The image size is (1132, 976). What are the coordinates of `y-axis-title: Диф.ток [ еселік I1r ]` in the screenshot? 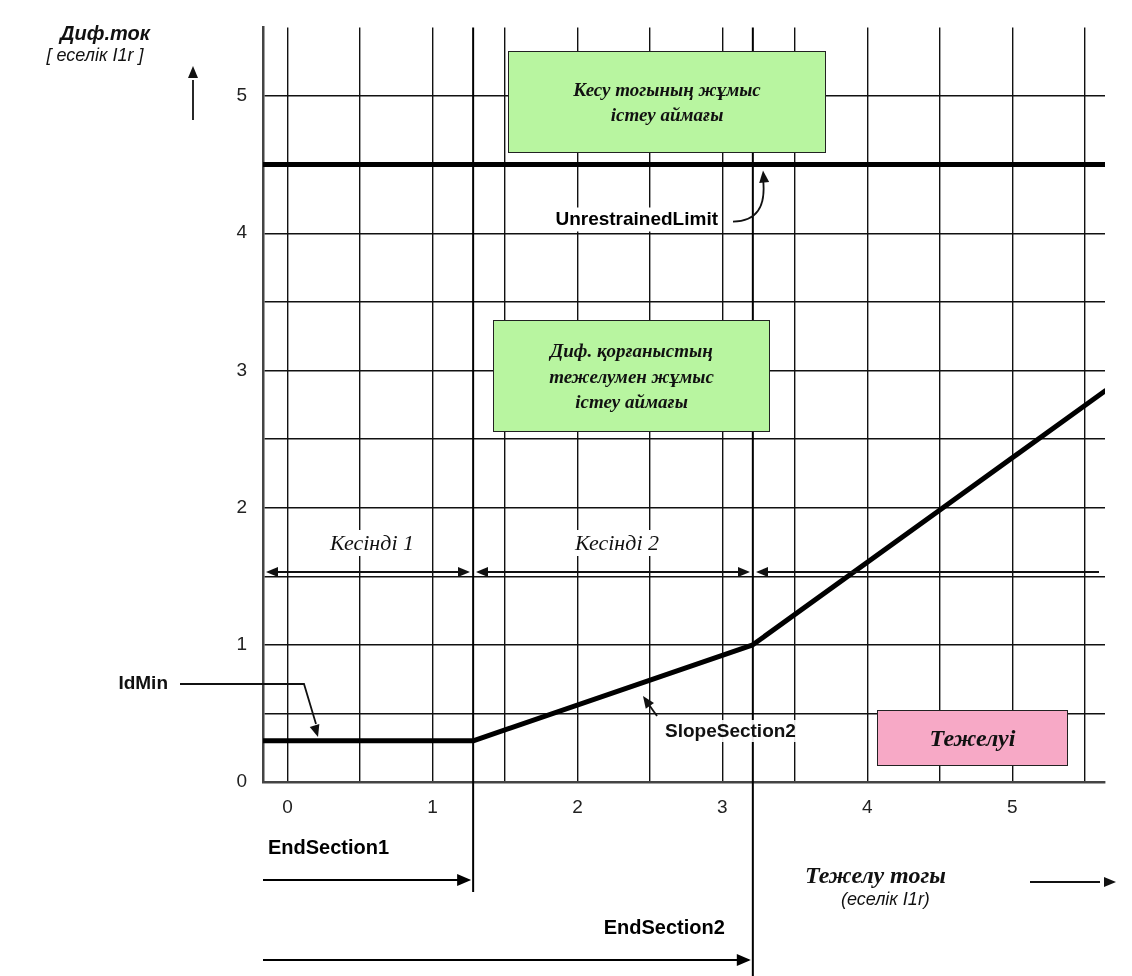 It's located at (98, 44).